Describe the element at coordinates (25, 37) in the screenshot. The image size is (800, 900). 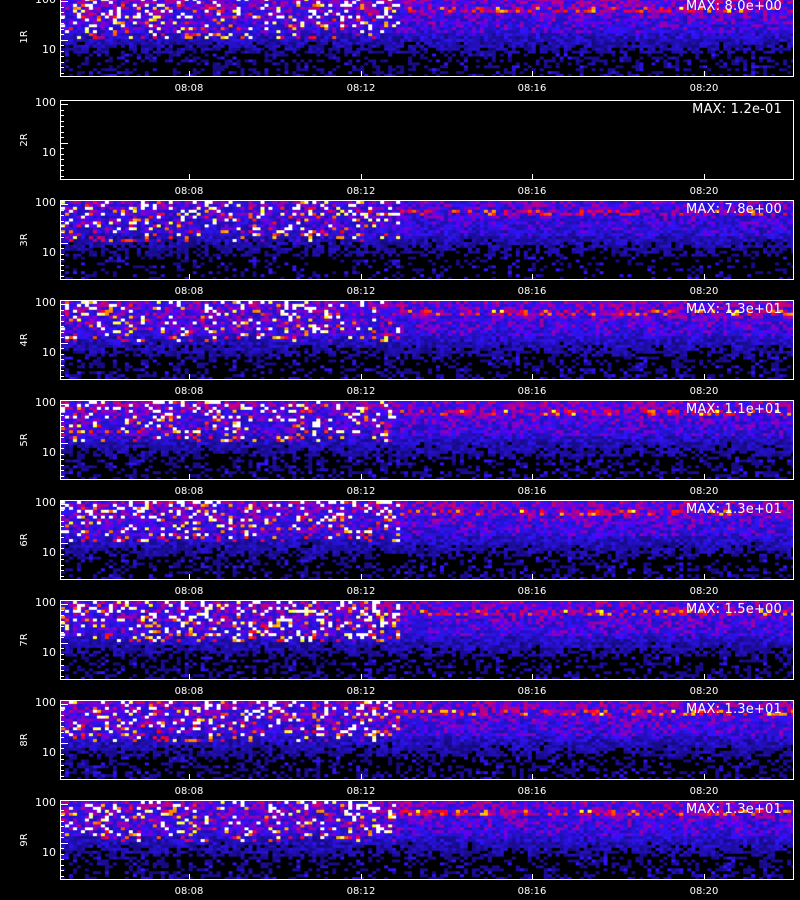
I see `panel-label: 1R` at that location.